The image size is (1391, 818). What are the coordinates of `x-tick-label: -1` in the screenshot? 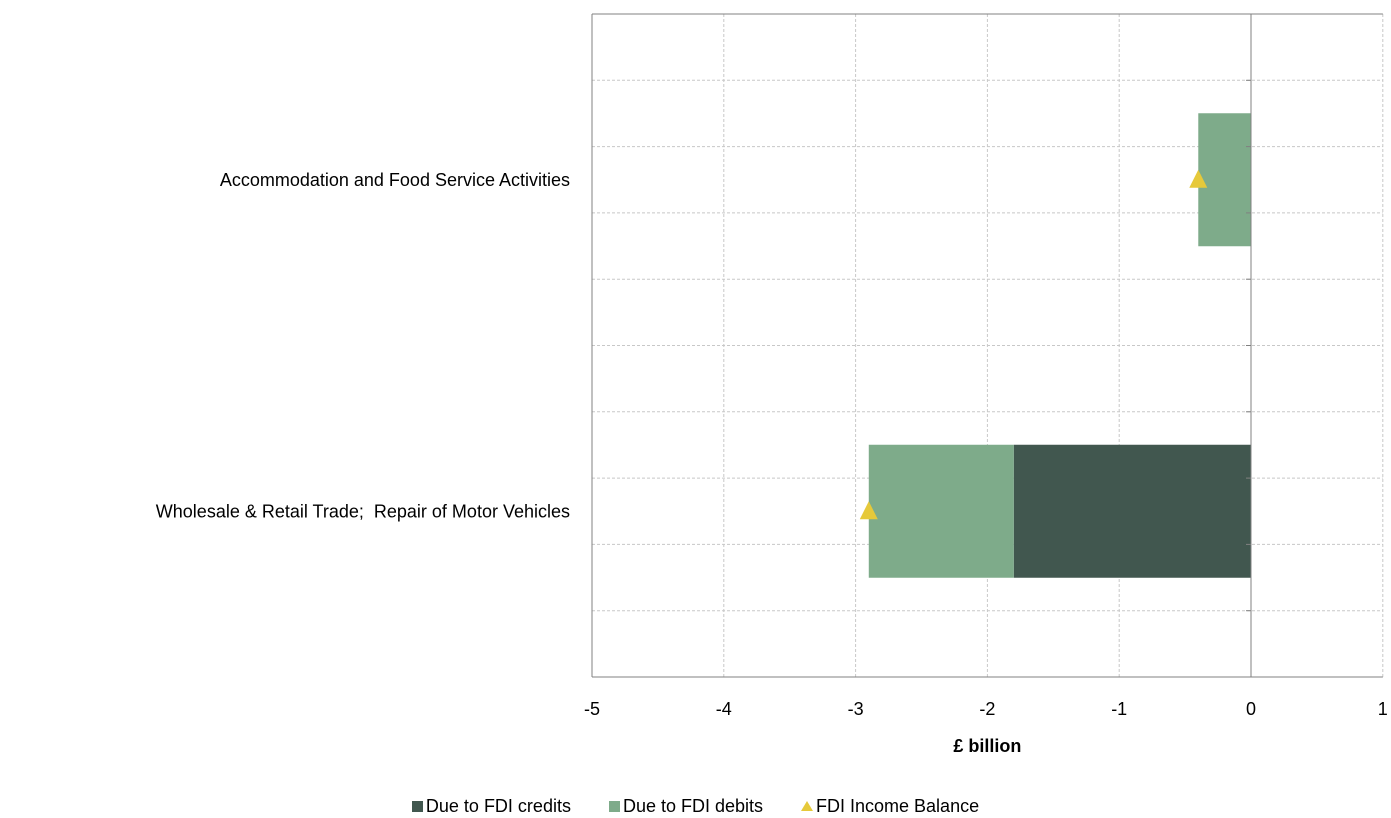 It's located at (1119, 709).